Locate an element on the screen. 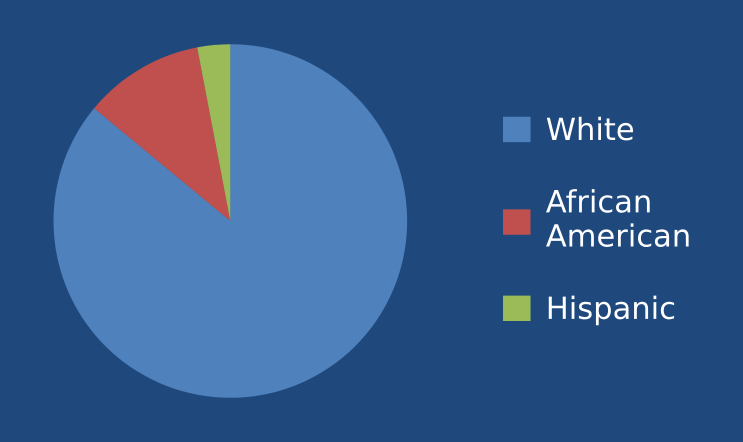  legend-label: White is located at coordinates (590, 128).